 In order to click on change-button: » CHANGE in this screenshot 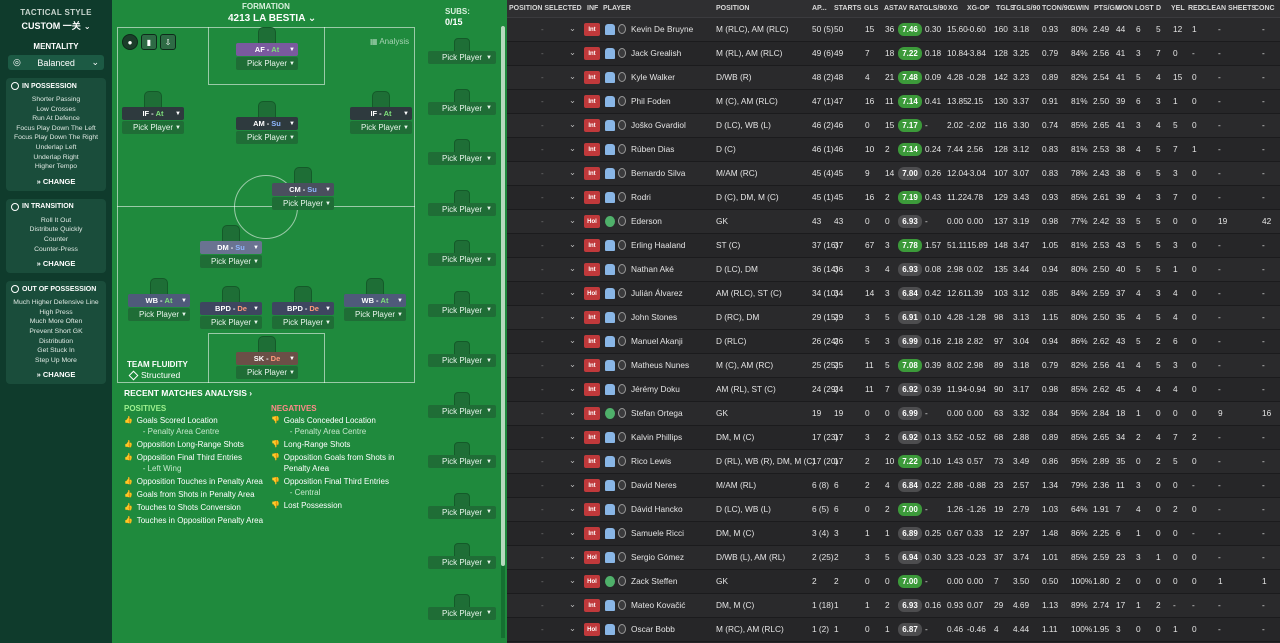, I will do `click(56, 374)`.